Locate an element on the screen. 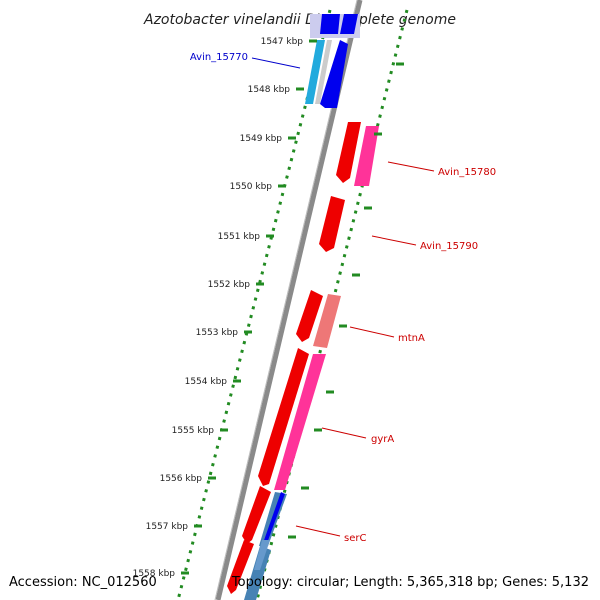  ruler-tick-label: 1553 kbp is located at coordinates (217, 333).